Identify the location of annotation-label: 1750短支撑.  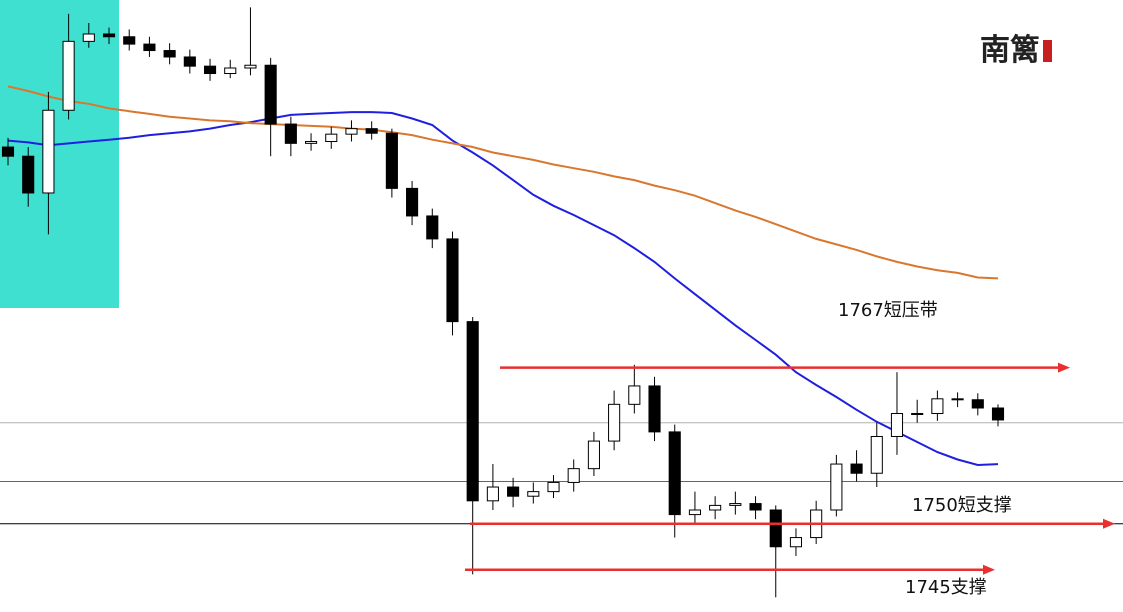
(962, 505).